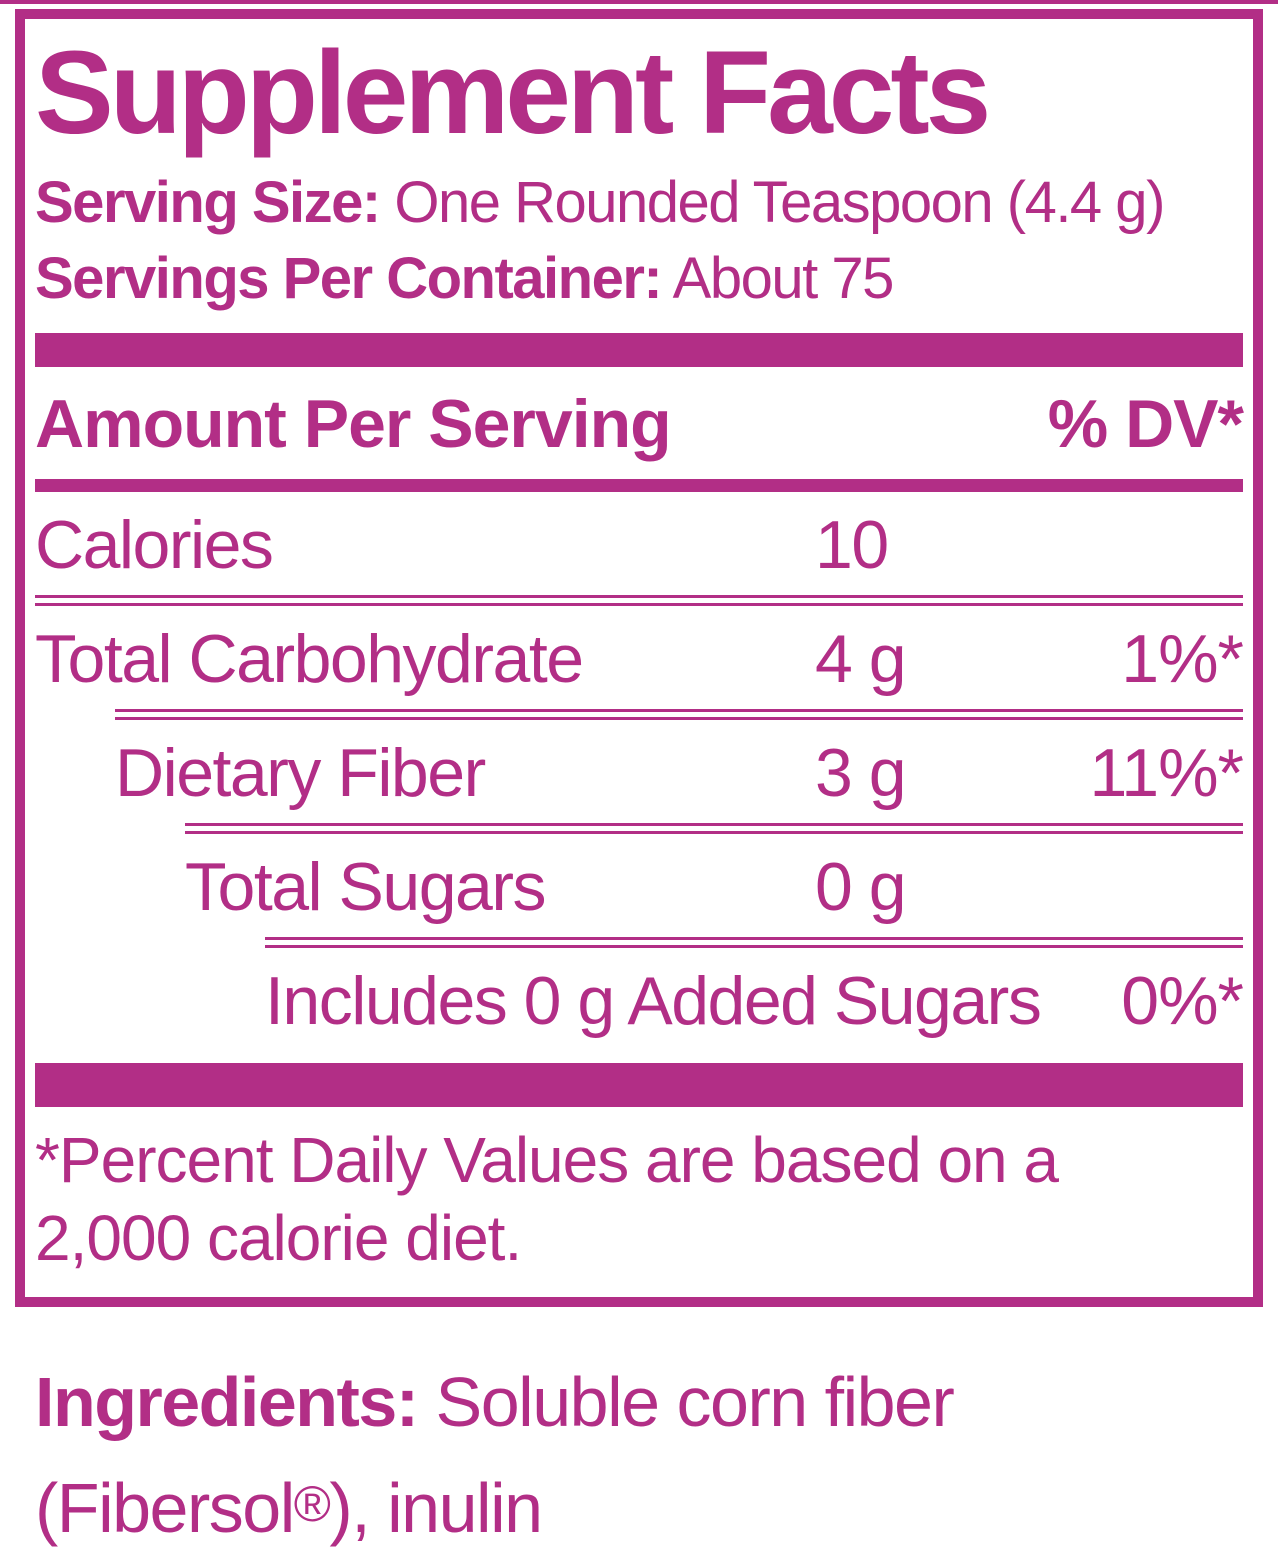 This screenshot has height=1559, width=1278. What do you see at coordinates (861, 659) in the screenshot?
I see `nutrient-amount: 4 g` at bounding box center [861, 659].